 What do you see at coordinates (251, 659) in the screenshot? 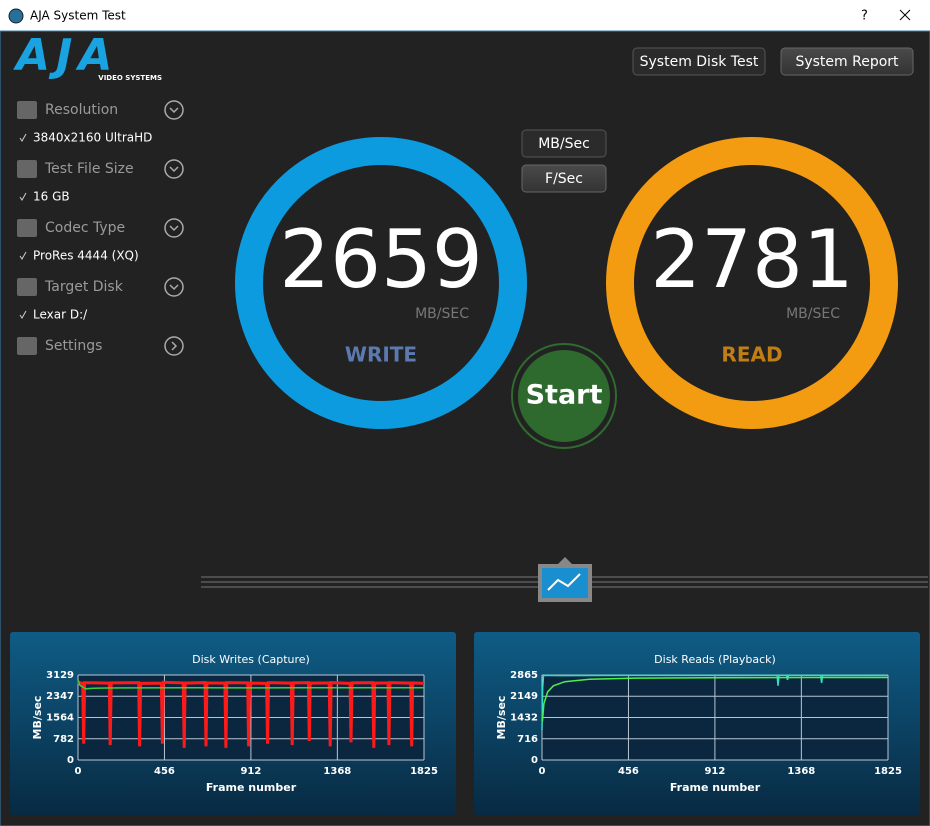
I see `chart-title: Disk Writes (Capture)` at bounding box center [251, 659].